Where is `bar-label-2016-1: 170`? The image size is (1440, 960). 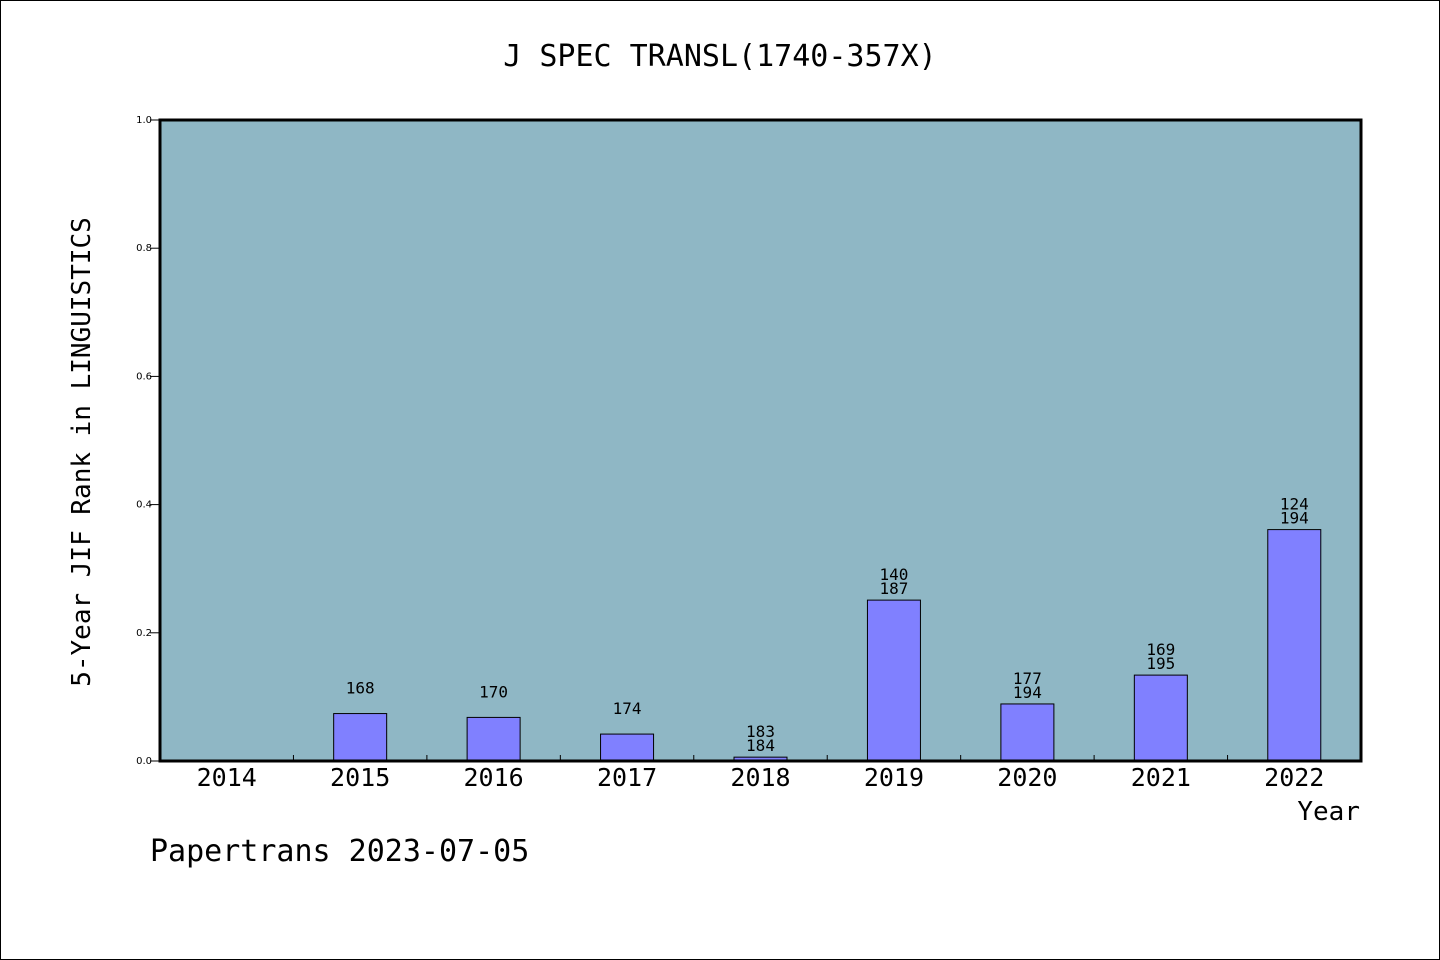
bar-label-2016-1: 170 is located at coordinates (493, 691).